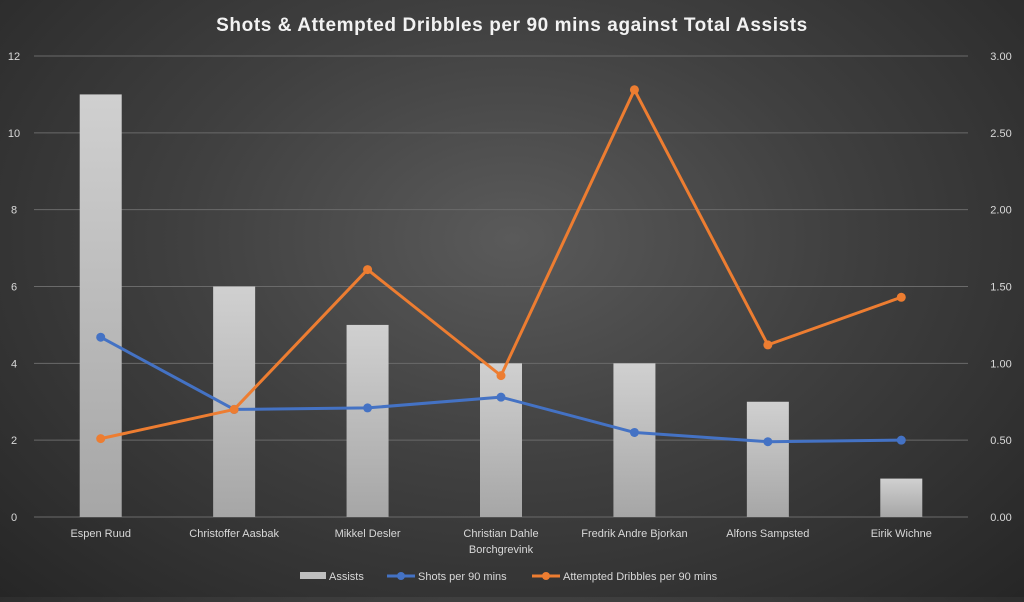 The height and width of the screenshot is (602, 1024). I want to click on legend-item: Attempted Dribbles per 90 mins, so click(625, 577).